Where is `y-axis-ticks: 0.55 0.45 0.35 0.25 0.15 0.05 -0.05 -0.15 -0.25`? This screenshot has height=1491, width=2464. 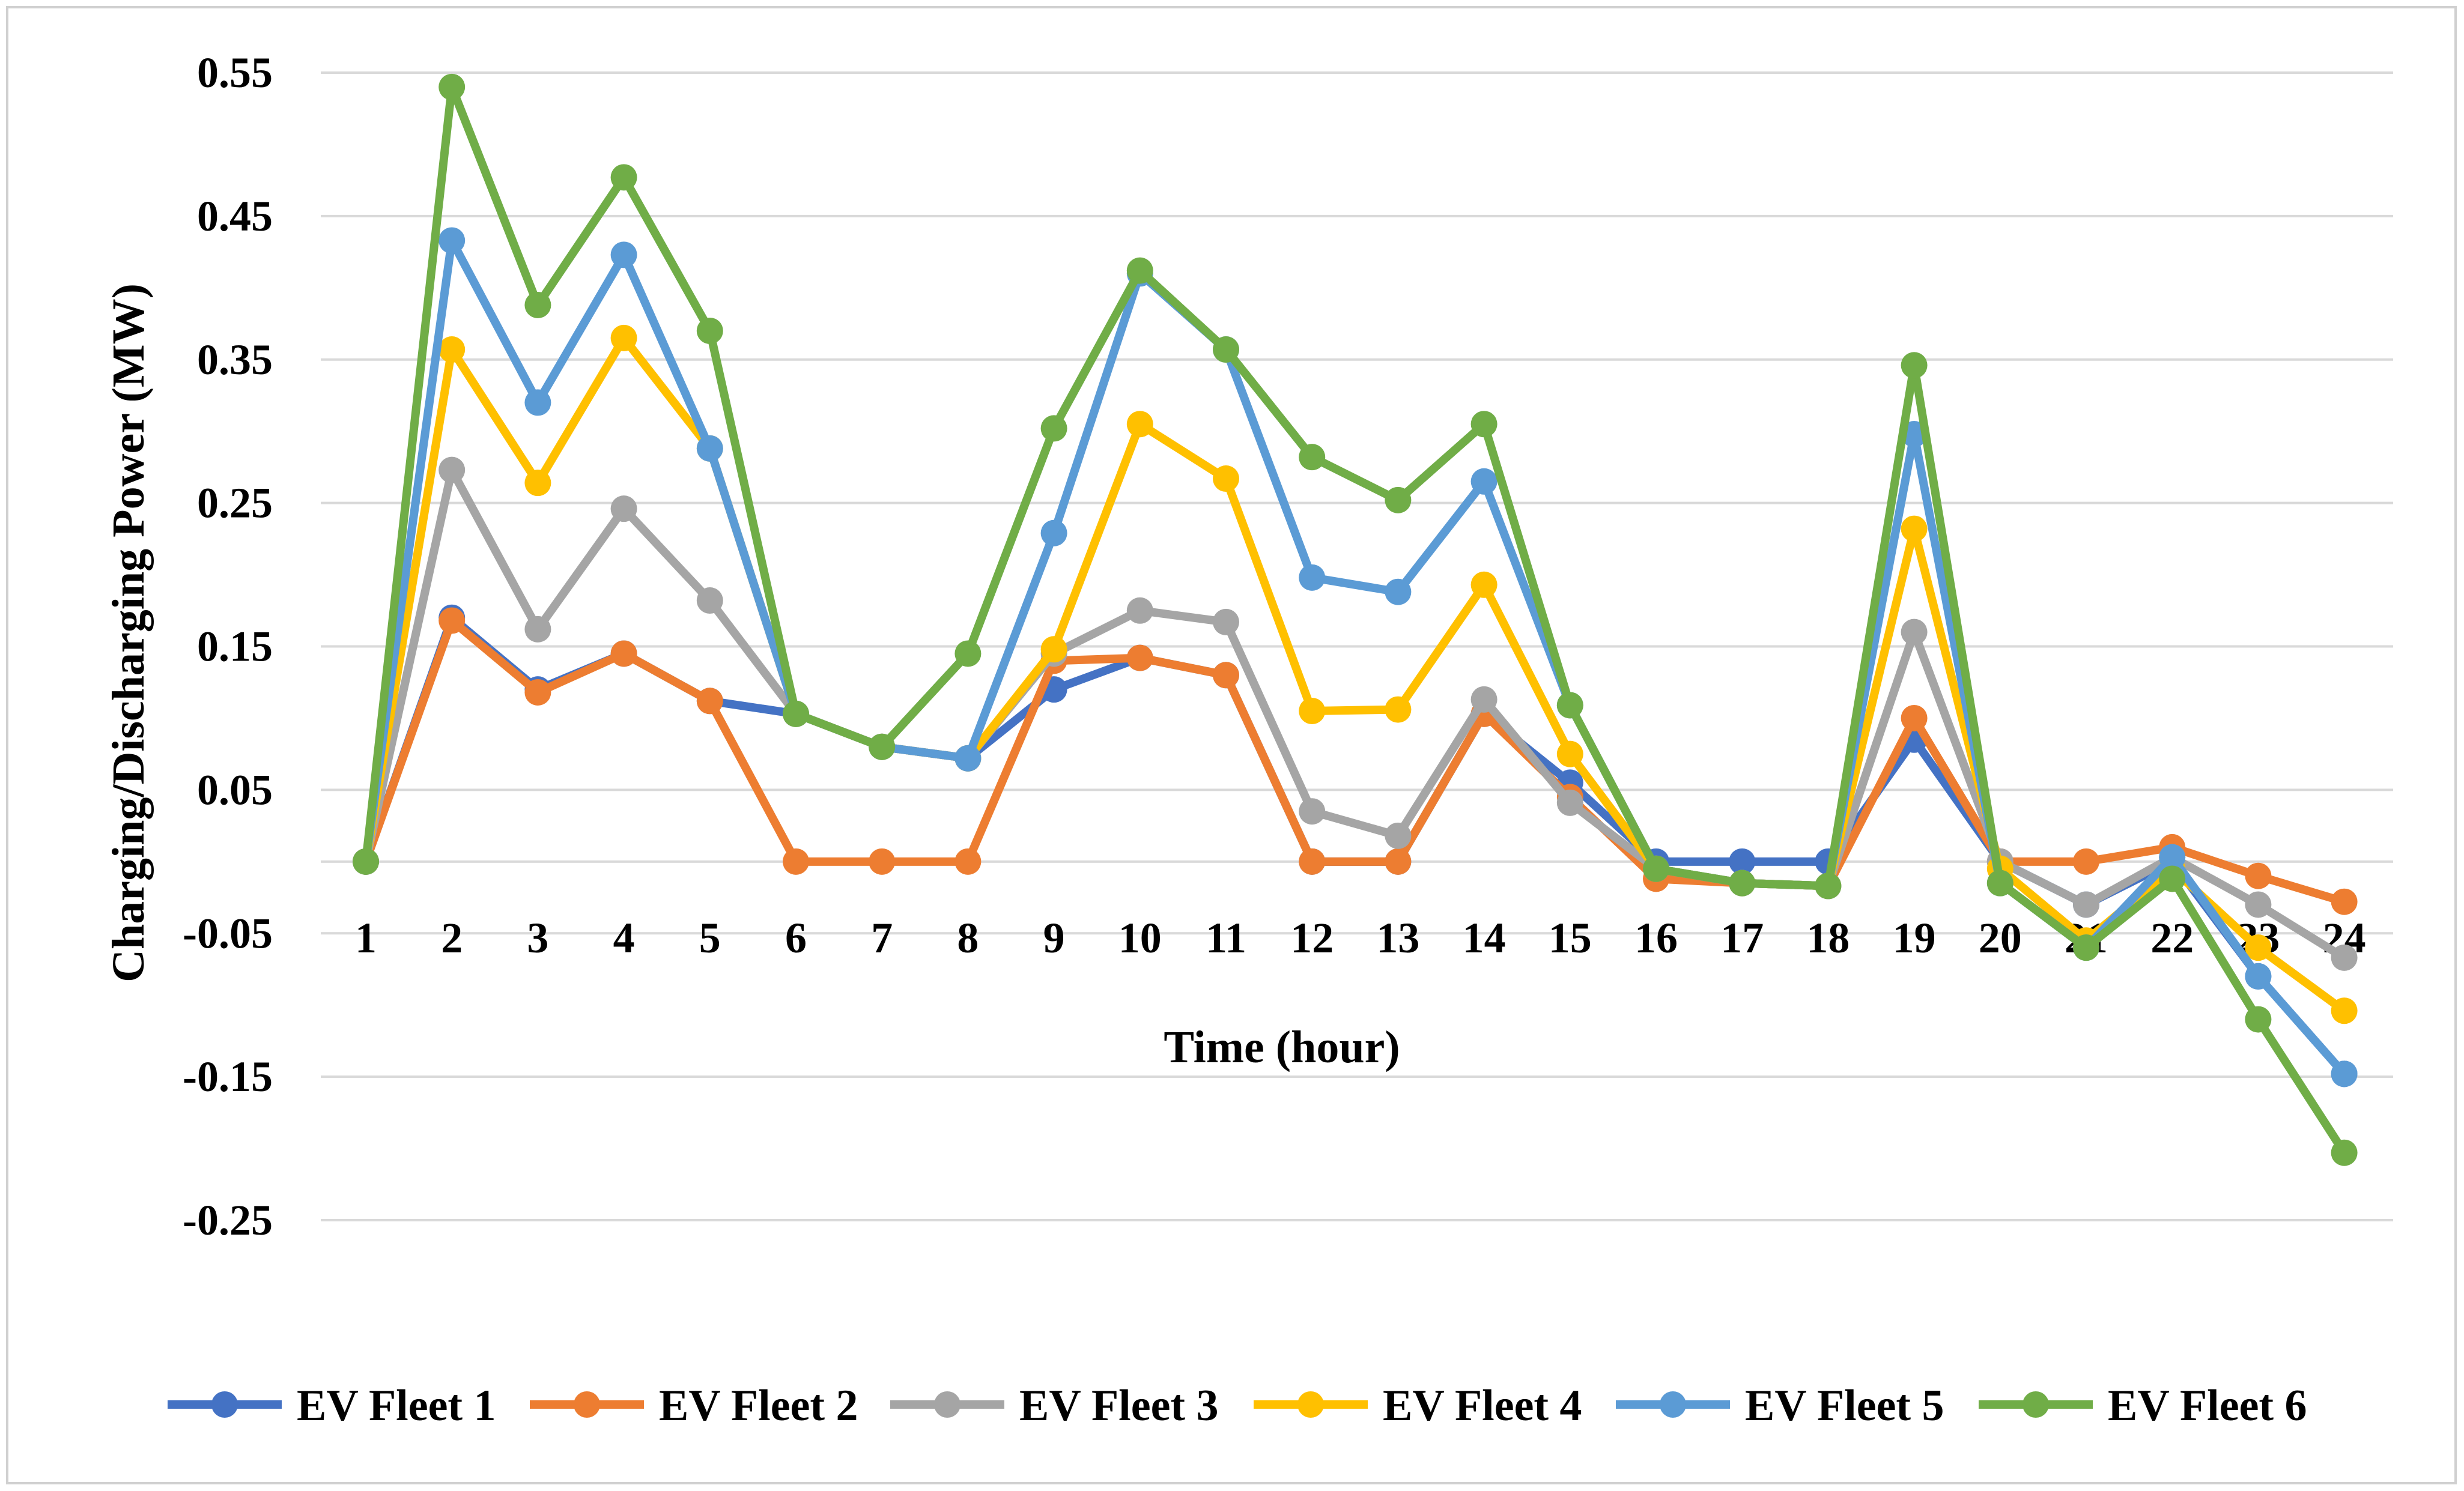
y-axis-ticks: 0.55 0.45 0.35 0.25 0.15 0.05 -0.05 -0.15 -0.25 is located at coordinates (228, 646).